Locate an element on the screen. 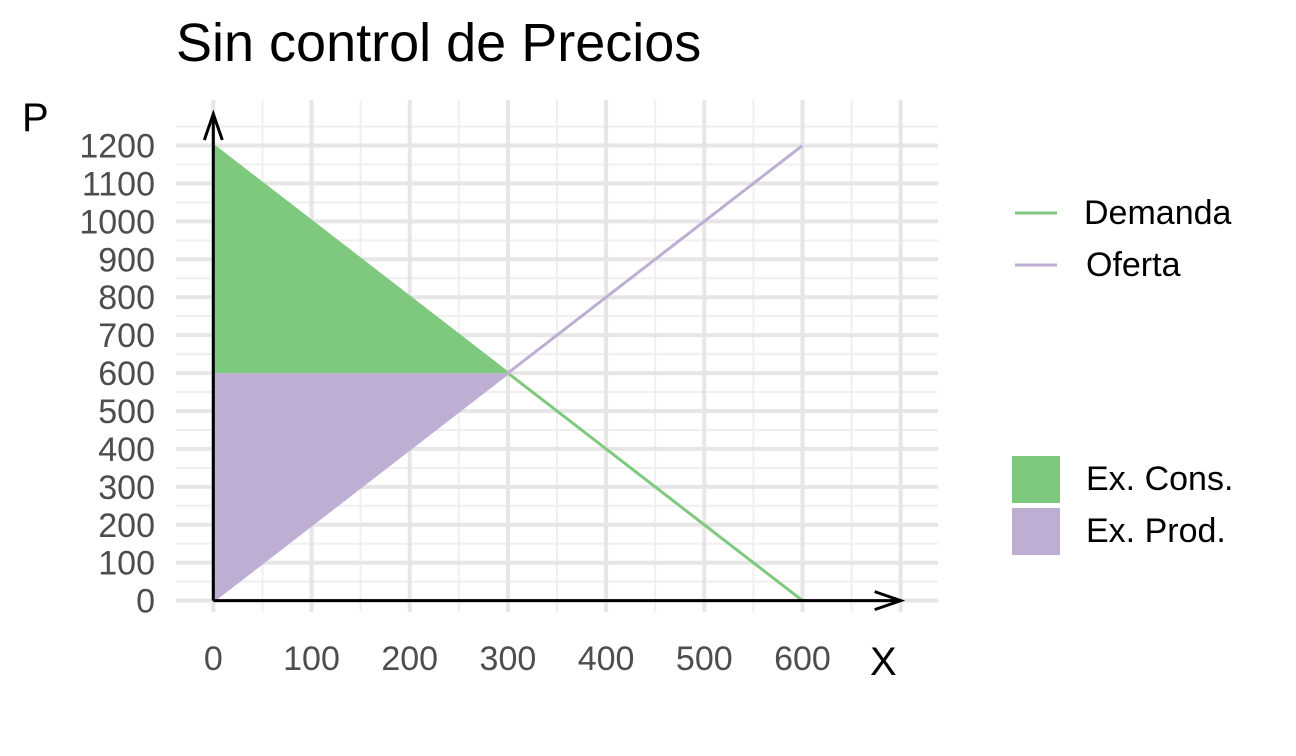 This screenshot has height=756, width=1296. y-tick-label: 600 is located at coordinates (126, 374).